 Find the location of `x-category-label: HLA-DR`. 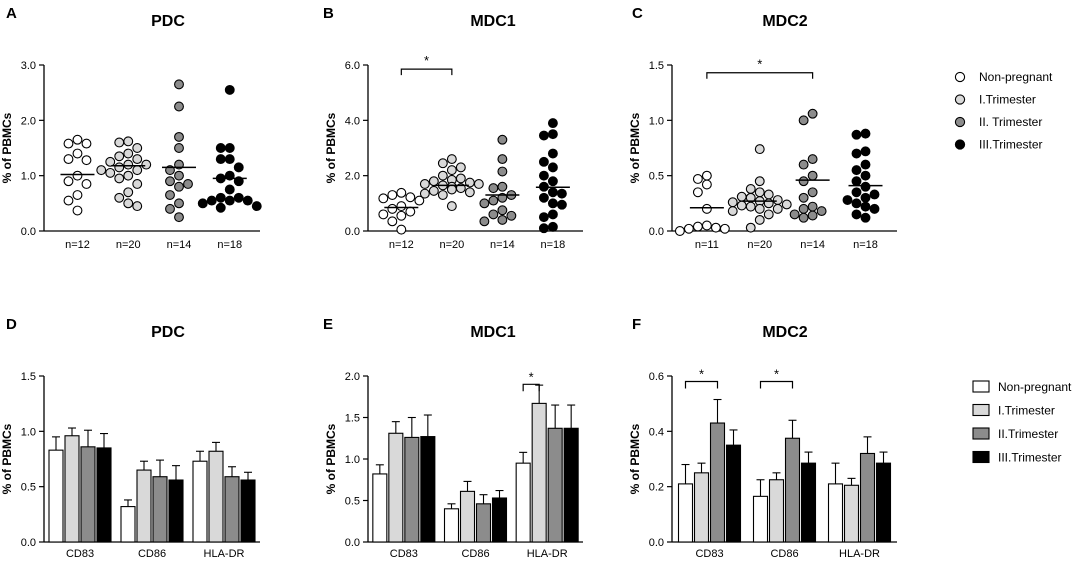

x-category-label: HLA-DR is located at coordinates (859, 554).